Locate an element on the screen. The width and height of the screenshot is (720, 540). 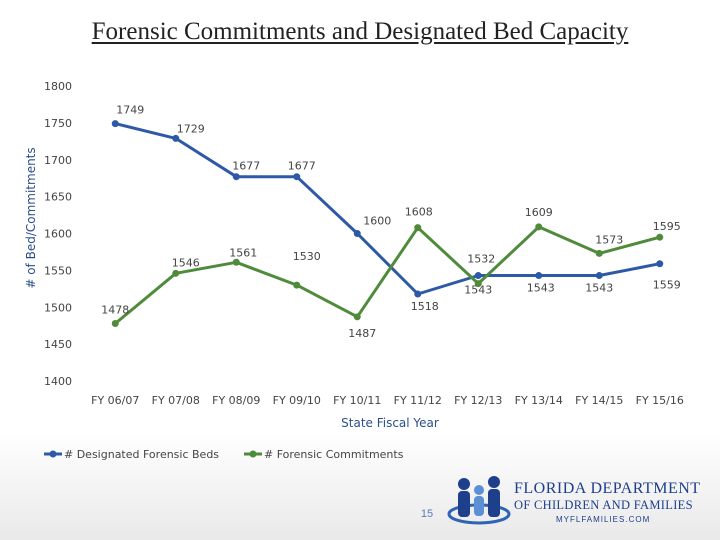
y-axis-ticks: 1400 1450 1500 1550 1600 1650 1700 1750 1800 is located at coordinates (58, 234).